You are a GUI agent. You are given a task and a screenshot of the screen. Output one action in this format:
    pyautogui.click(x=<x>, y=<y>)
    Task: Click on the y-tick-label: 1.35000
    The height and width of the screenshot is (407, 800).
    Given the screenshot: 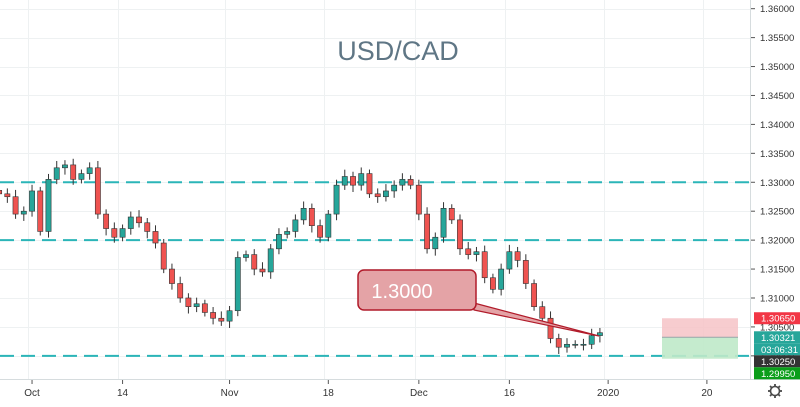 What is the action you would take?
    pyautogui.click(x=777, y=67)
    